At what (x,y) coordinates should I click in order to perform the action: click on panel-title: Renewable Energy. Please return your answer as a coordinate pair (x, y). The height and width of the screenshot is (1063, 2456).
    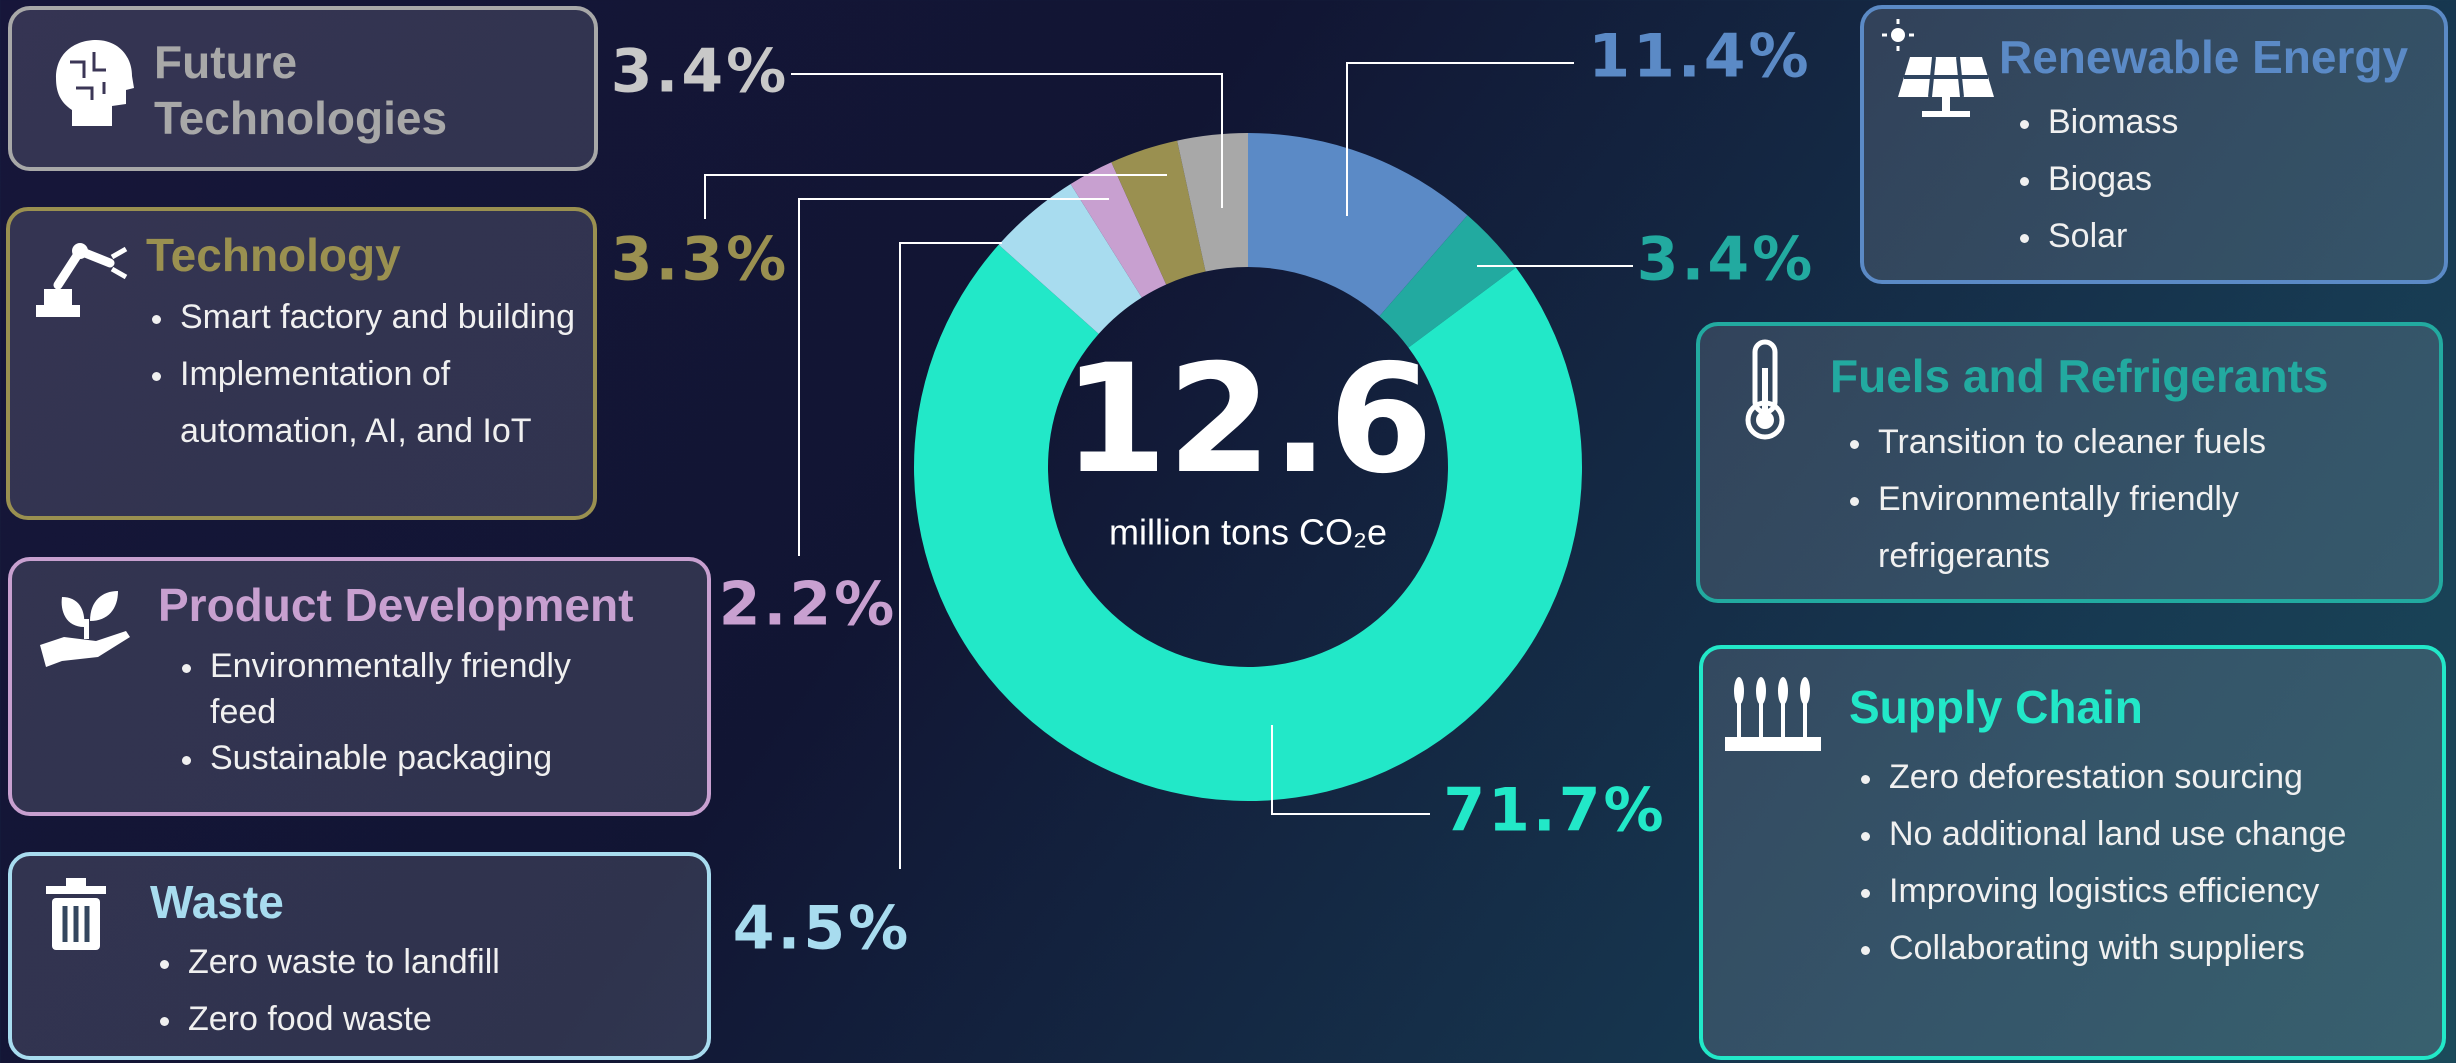
    Looking at the image, I should click on (2204, 57).